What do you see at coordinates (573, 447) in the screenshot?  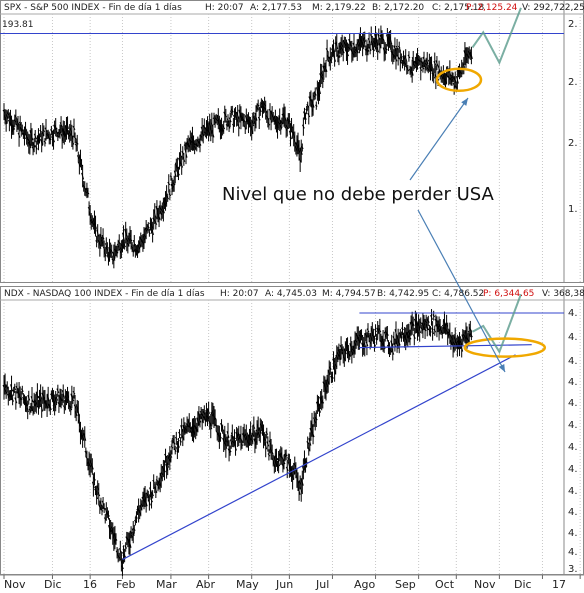 I see `ndx-ytick-7: 4.` at bounding box center [573, 447].